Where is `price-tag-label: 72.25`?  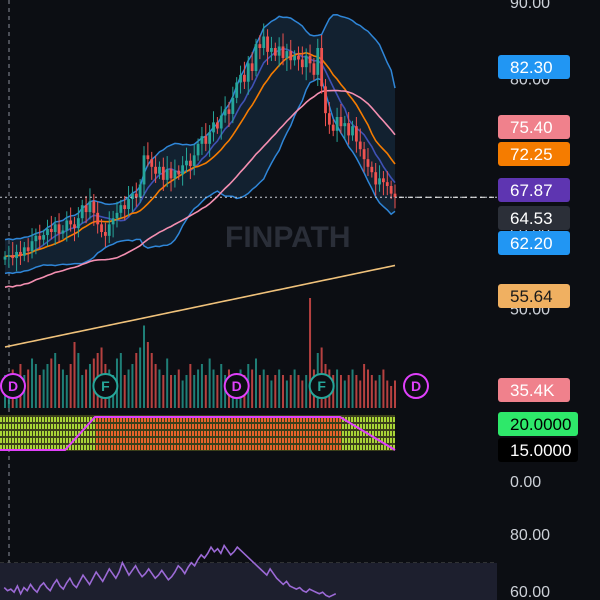
price-tag-label: 72.25 is located at coordinates (531, 154).